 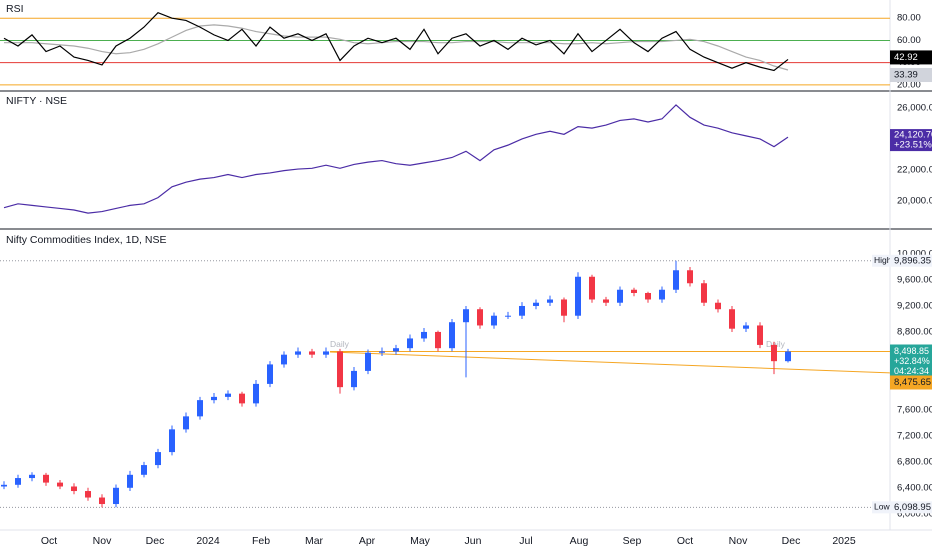 What do you see at coordinates (914, 409) in the screenshot?
I see `y-tick-label: 7,600.00` at bounding box center [914, 409].